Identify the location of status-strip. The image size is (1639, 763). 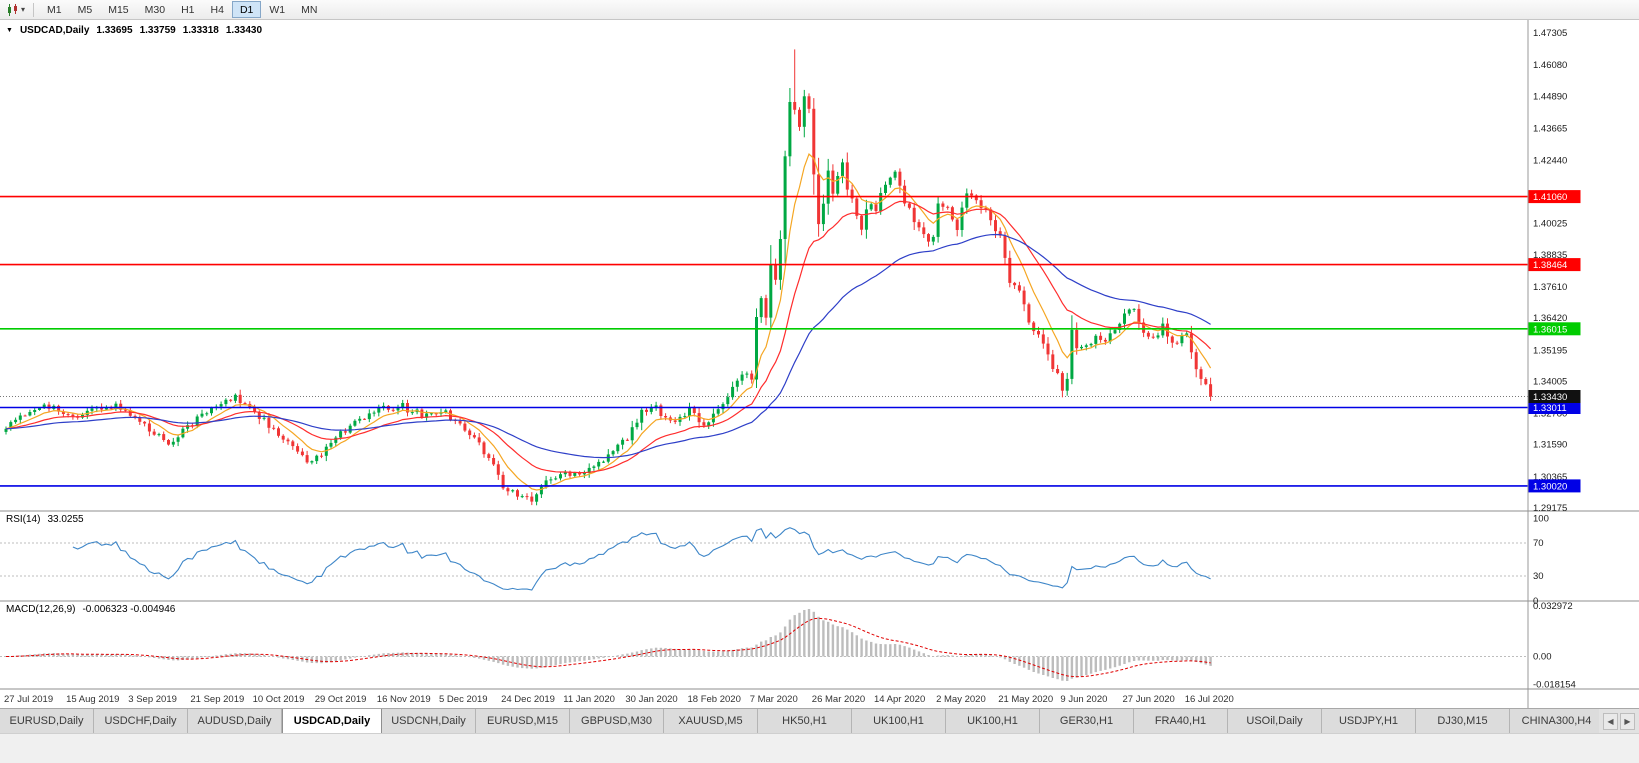
(819, 748).